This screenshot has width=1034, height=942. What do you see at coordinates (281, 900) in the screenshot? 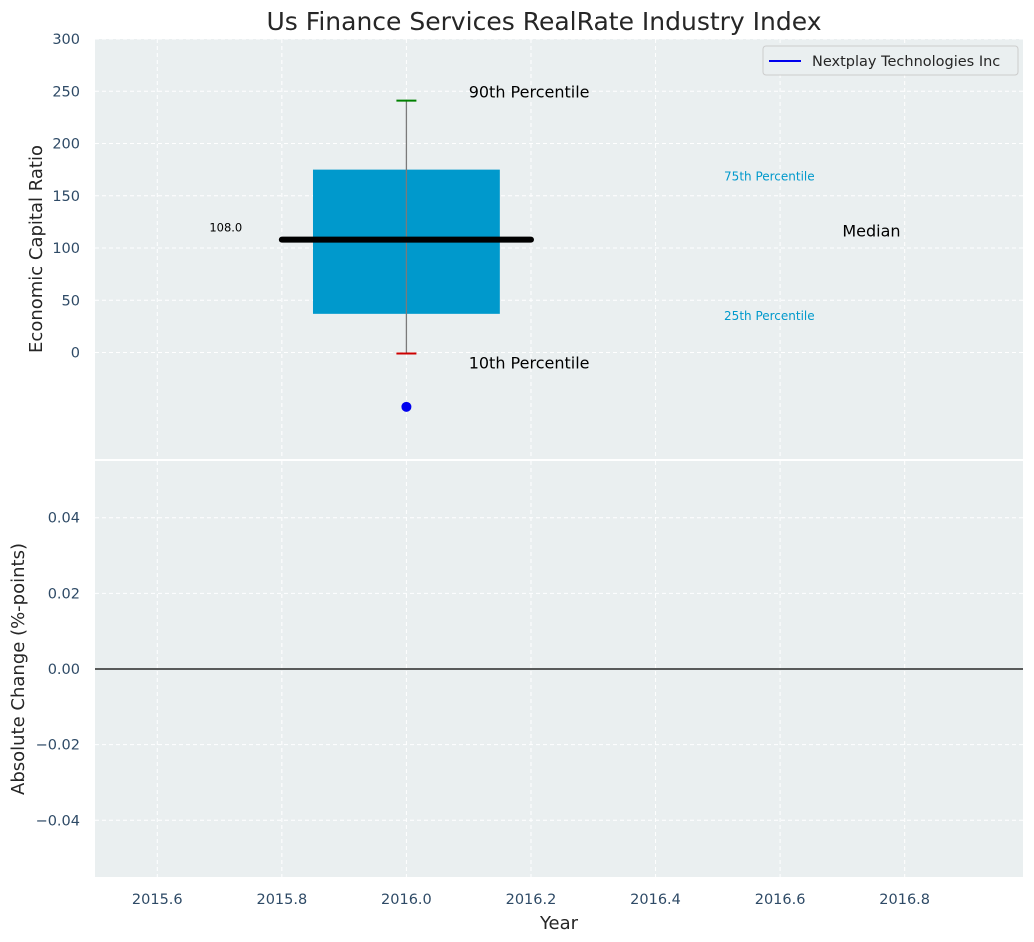
I see `x-tick-label: 2015.8` at bounding box center [281, 900].